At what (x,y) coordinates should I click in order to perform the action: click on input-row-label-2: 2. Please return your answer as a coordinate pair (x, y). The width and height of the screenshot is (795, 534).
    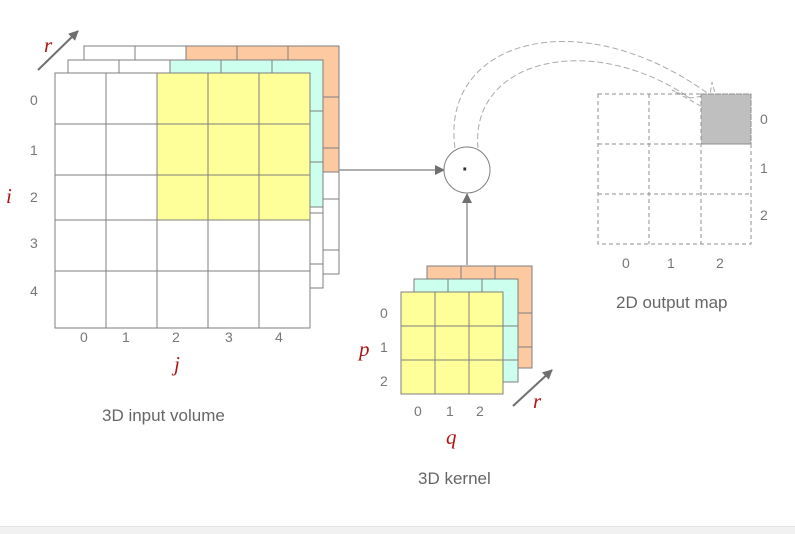
    Looking at the image, I should click on (34, 197).